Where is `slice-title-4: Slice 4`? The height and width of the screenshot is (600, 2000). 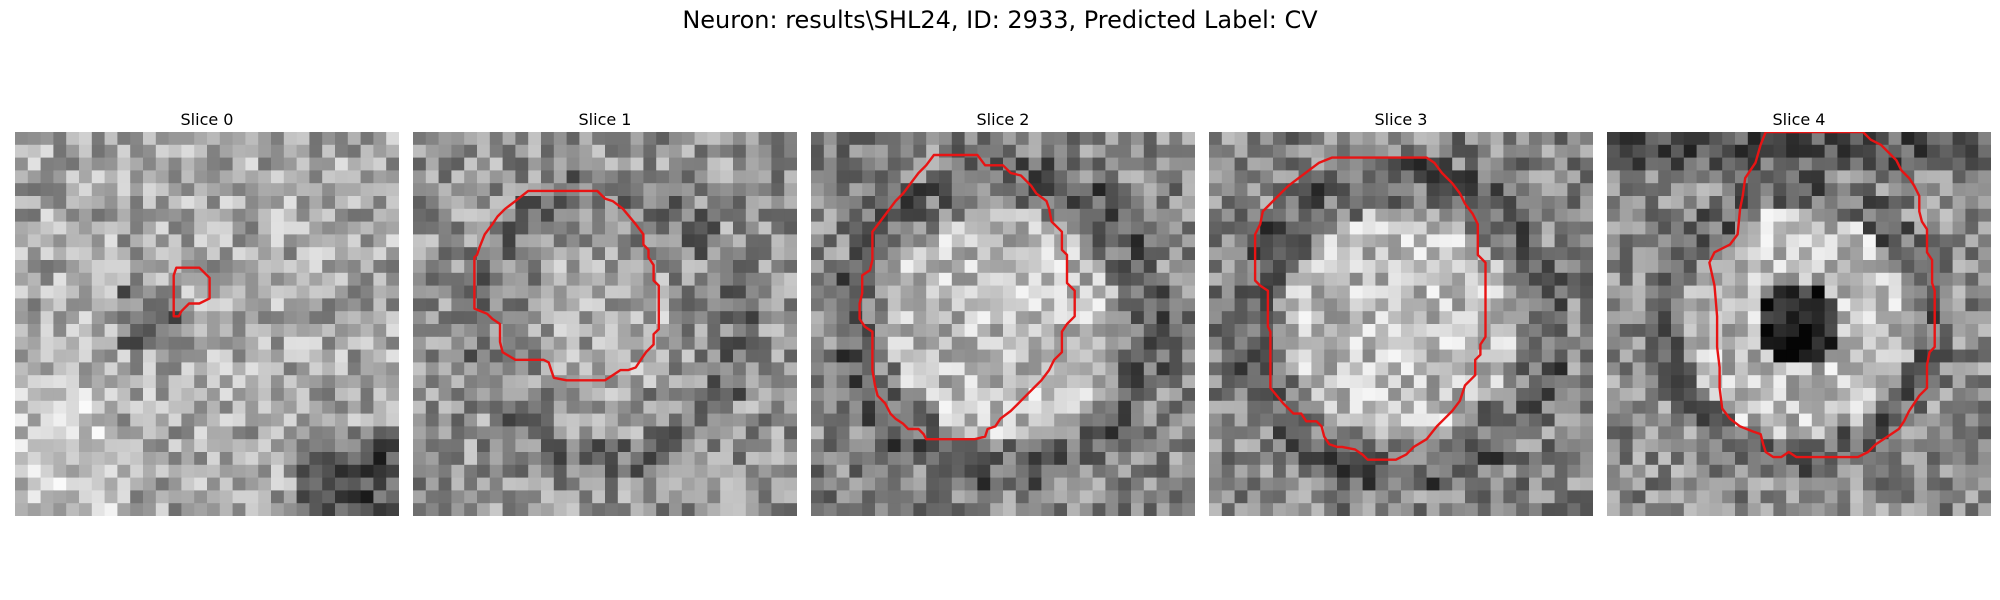
slice-title-4: Slice 4 is located at coordinates (1799, 119).